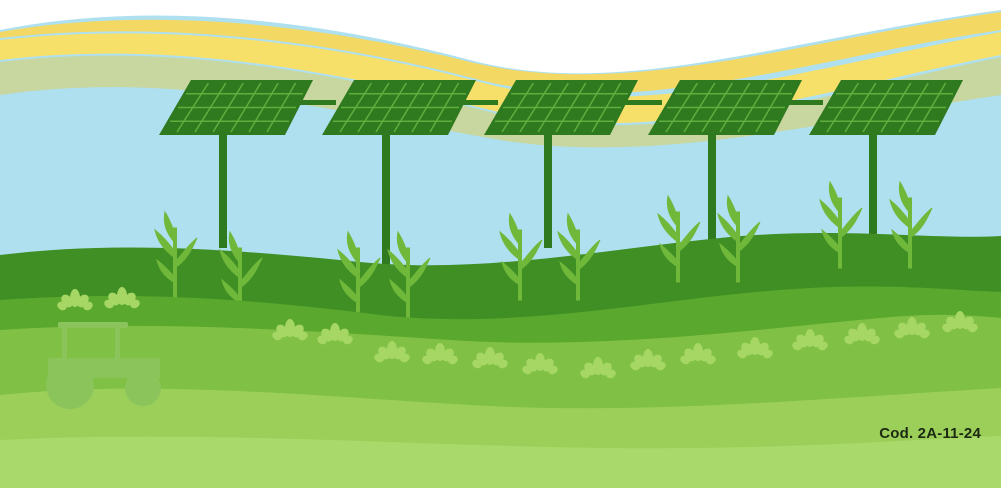 The image size is (1001, 488). Describe the element at coordinates (930, 433) in the screenshot. I see `image-code-label: Cod. 2A-11-24` at that location.